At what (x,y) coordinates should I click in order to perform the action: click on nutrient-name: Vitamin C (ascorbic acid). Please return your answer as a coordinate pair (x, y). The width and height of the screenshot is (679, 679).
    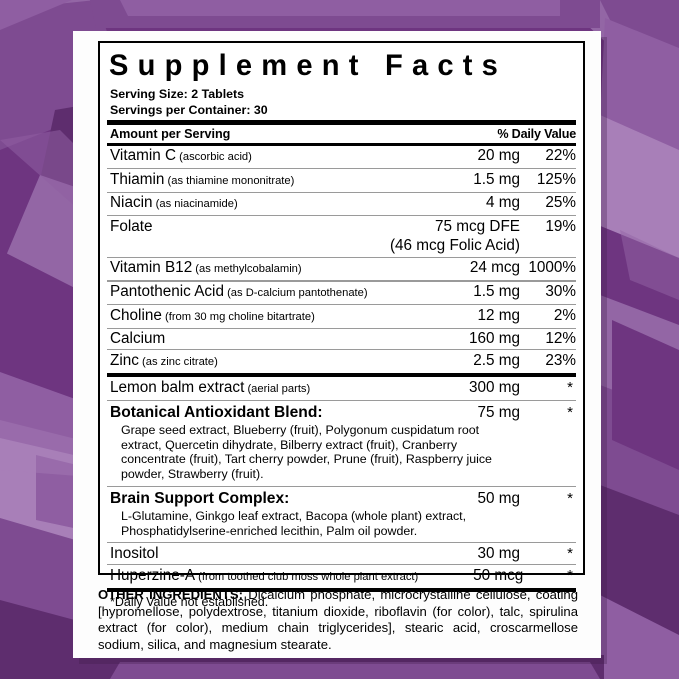
    Looking at the image, I should click on (181, 156).